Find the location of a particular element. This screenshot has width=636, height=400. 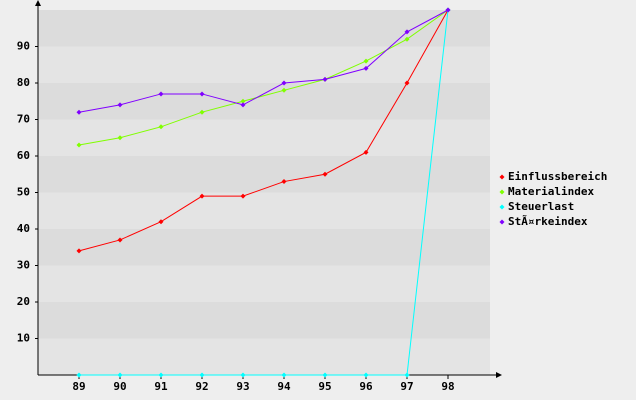

x-tick-label: 93 is located at coordinates (242, 386).